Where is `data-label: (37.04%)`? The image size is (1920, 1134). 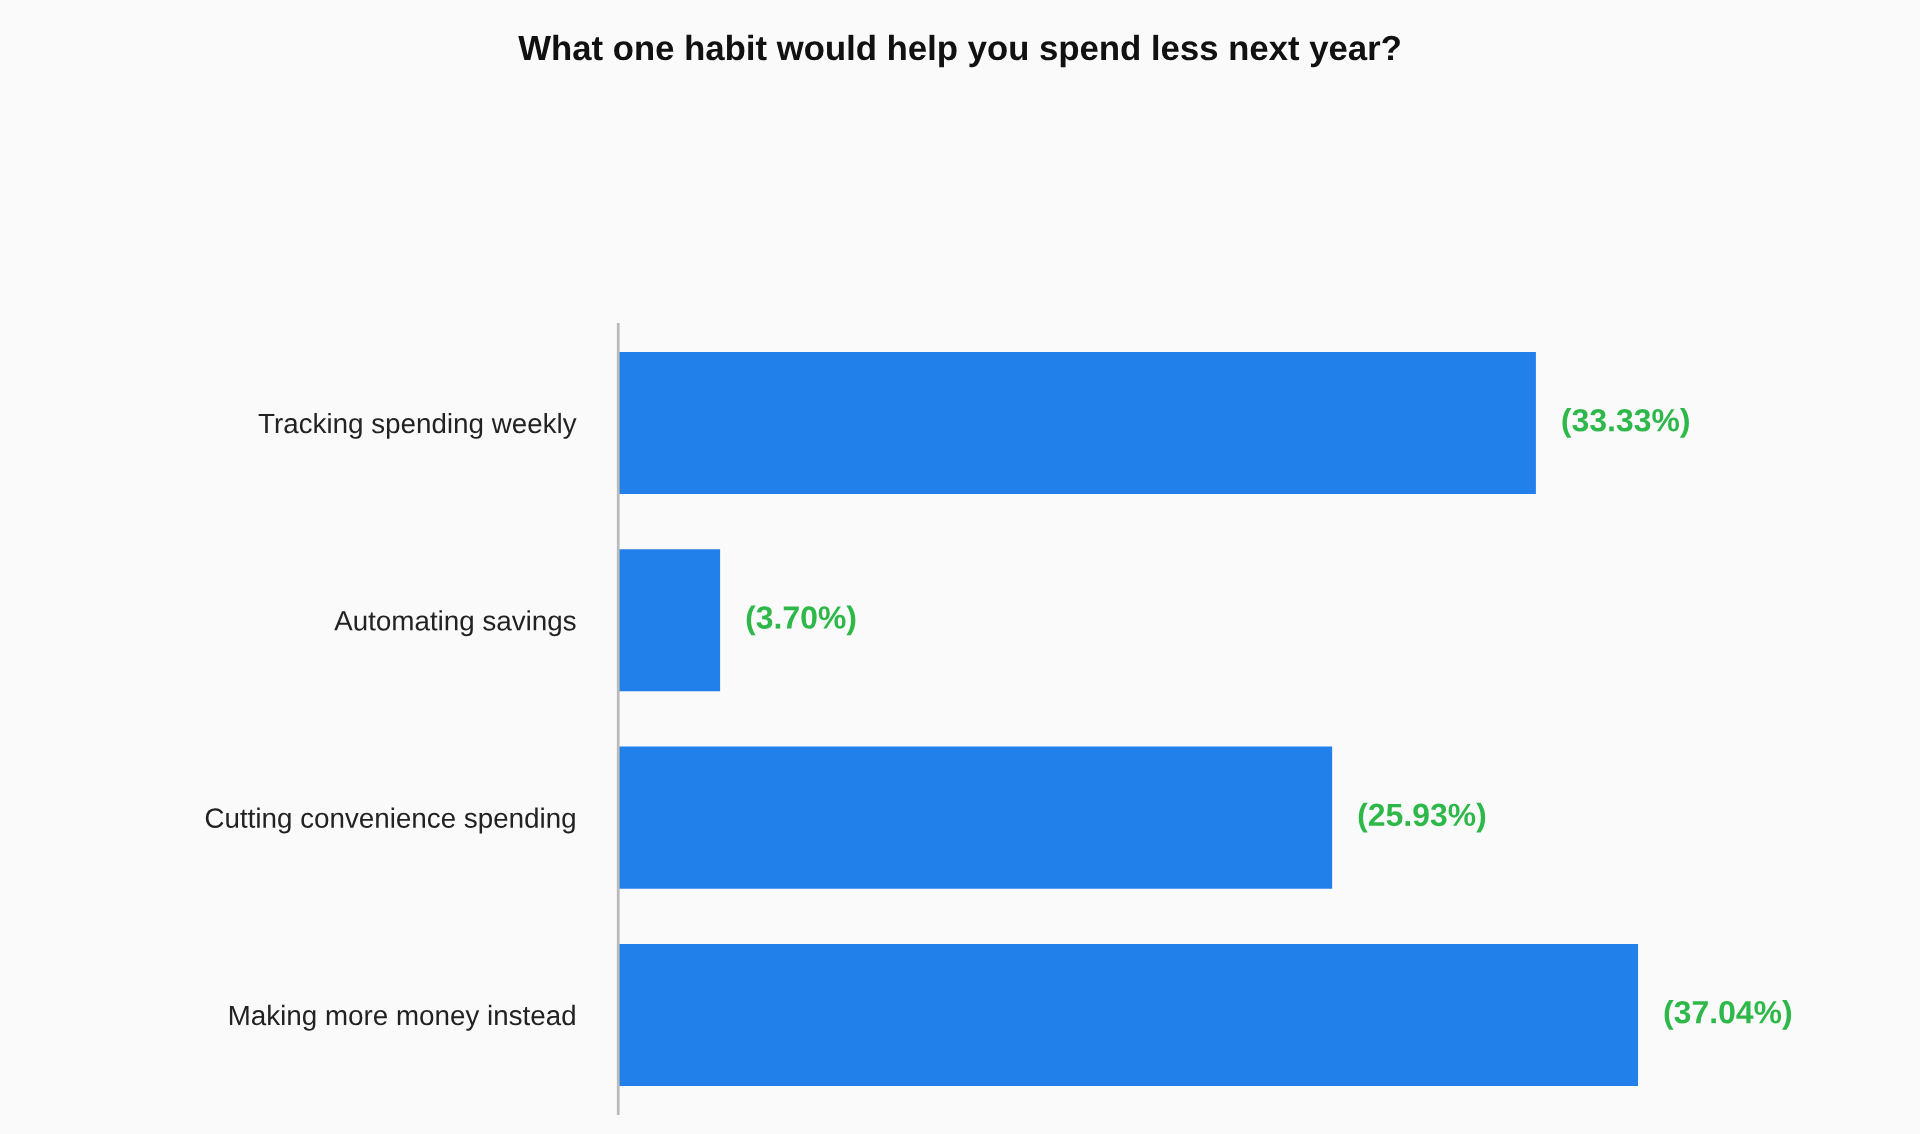 data-label: (37.04%) is located at coordinates (1728, 1015).